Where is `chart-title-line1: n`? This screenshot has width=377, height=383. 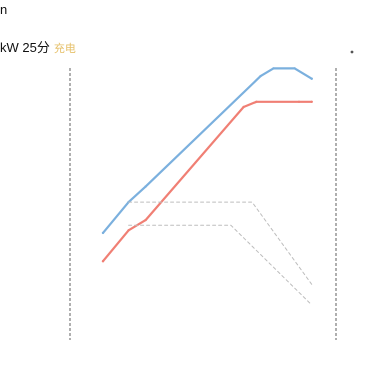 chart-title-line1: n is located at coordinates (4, 9).